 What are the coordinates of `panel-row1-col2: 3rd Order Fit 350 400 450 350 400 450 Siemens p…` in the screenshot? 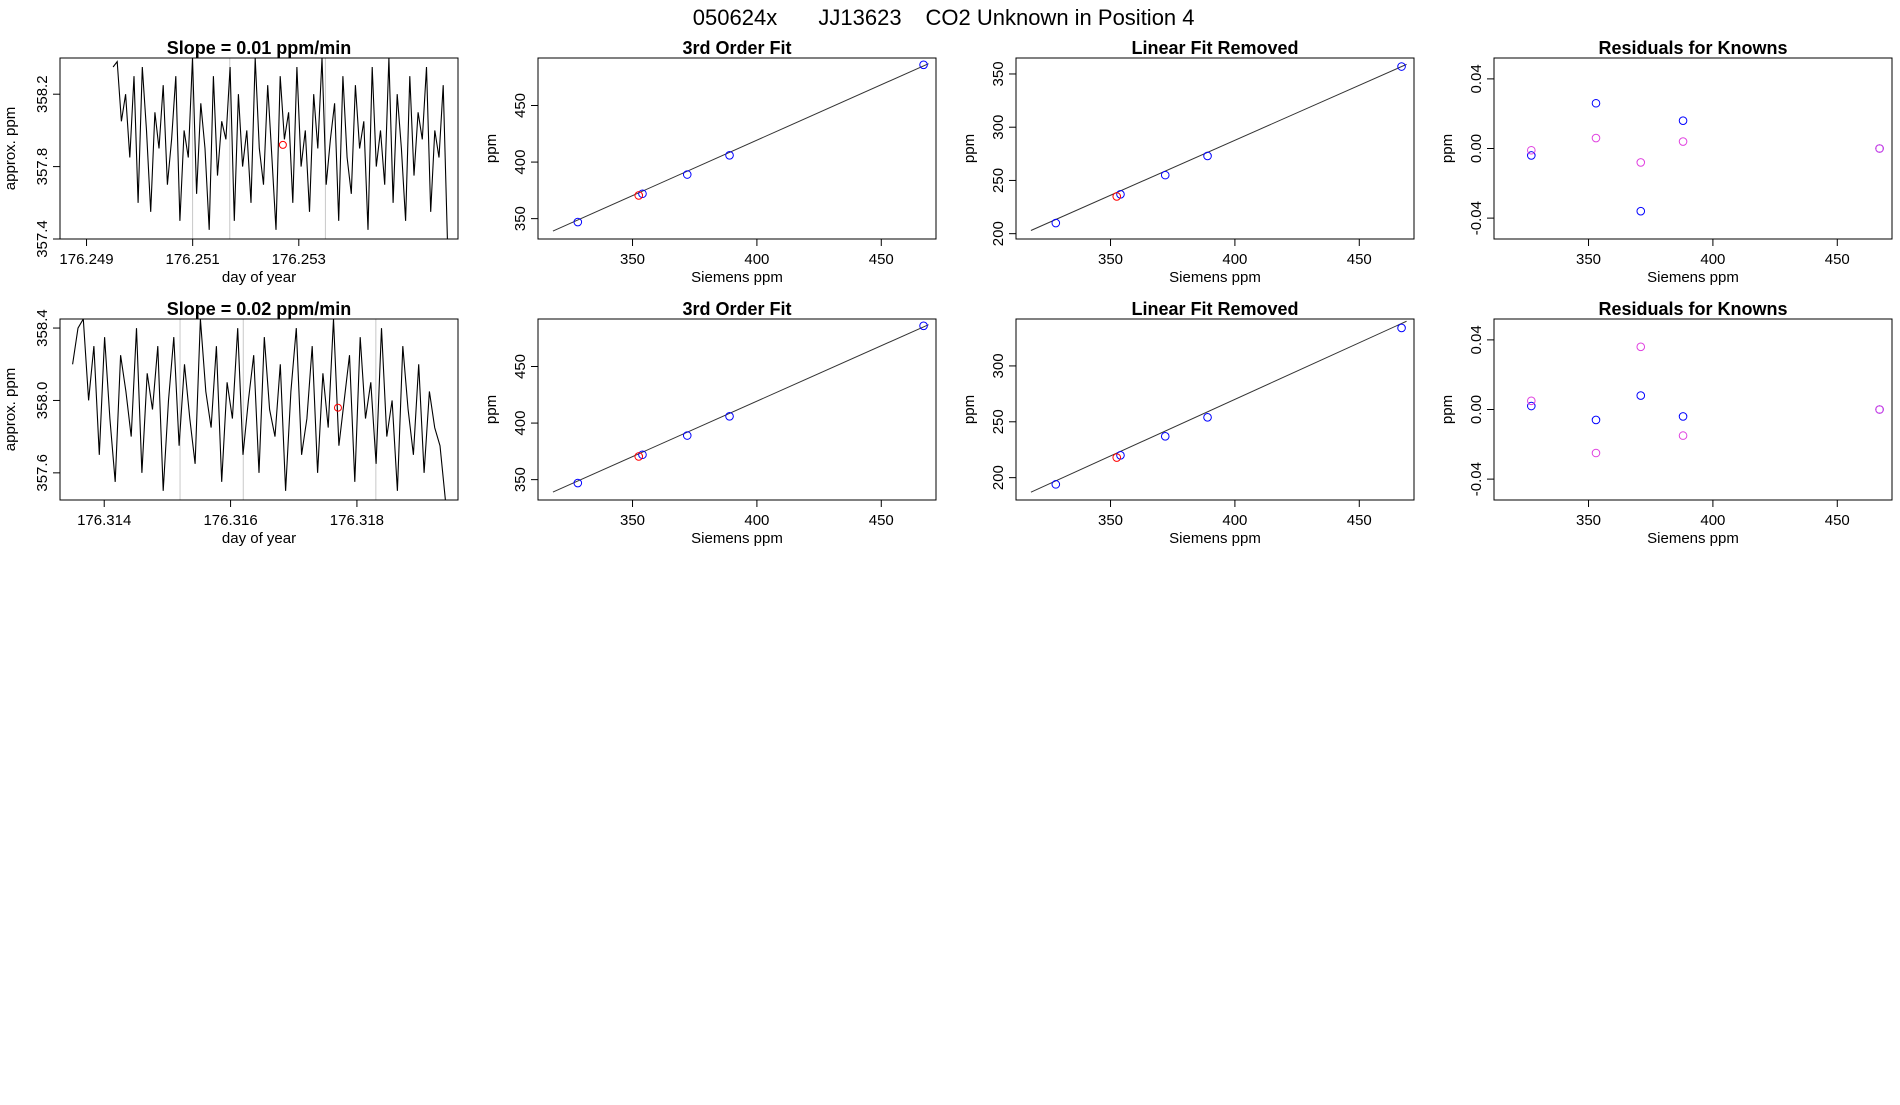 It's located at (710, 162).